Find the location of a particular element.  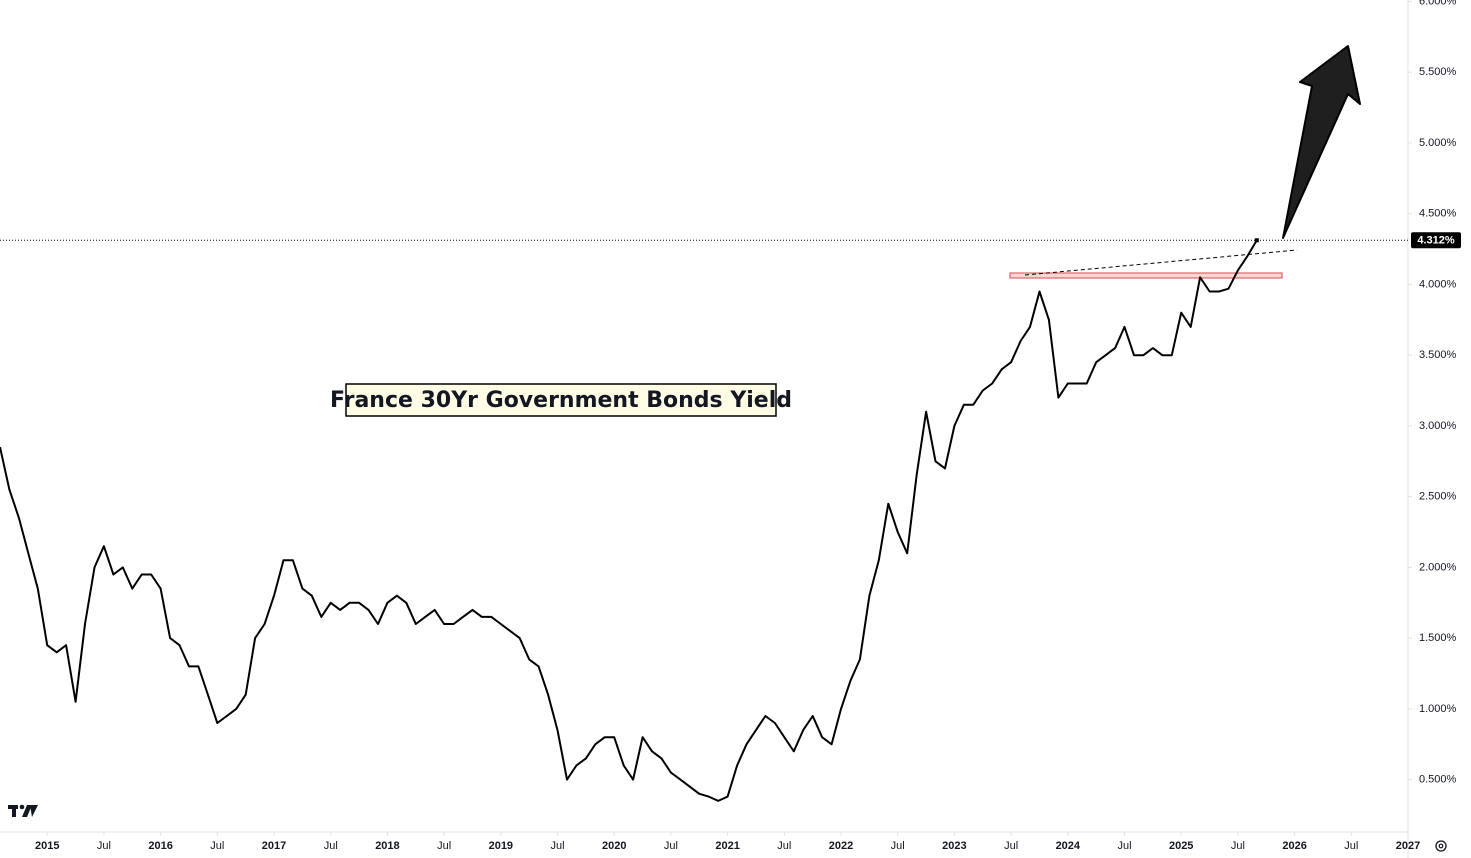

x-tick-label: 2018 is located at coordinates (387, 846).